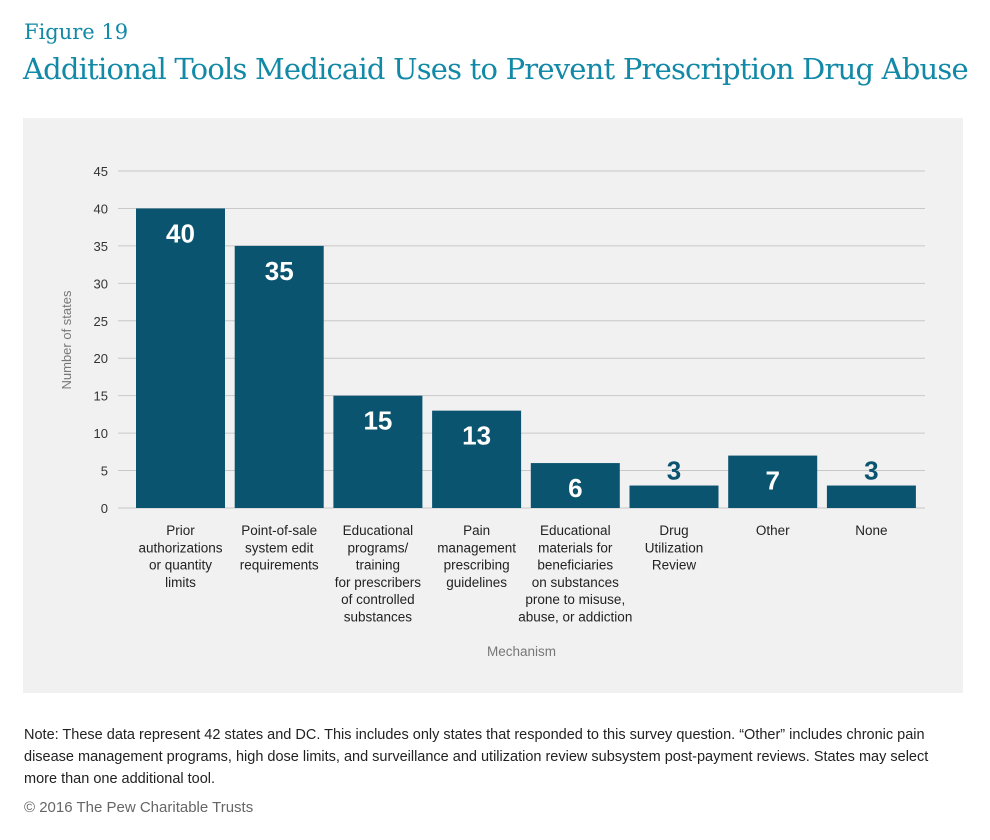 The image size is (990, 840). I want to click on y-tick-label: 25, so click(101, 321).